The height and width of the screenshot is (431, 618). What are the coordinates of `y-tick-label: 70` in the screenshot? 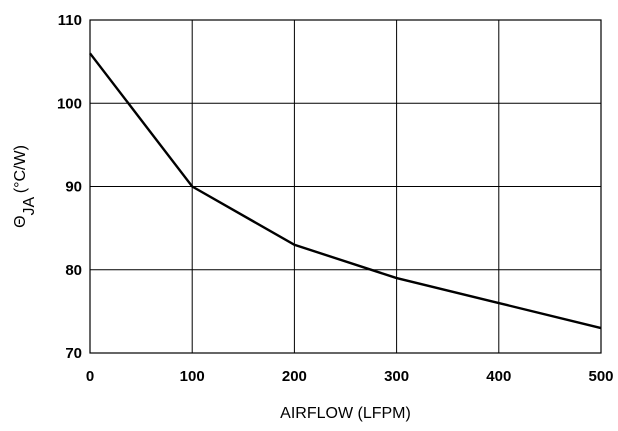 It's located at (73, 353).